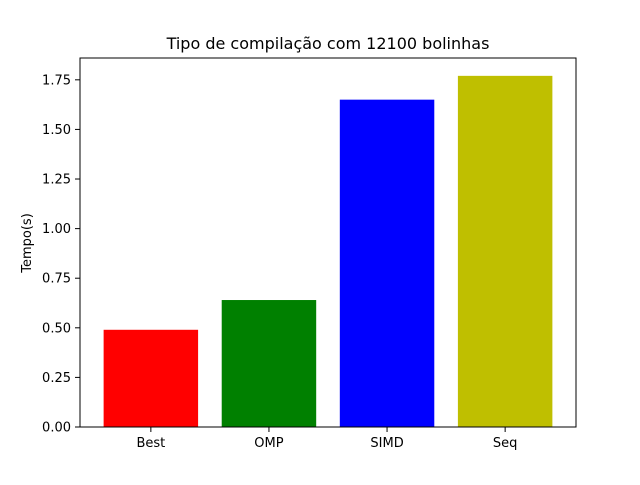 The image size is (640, 485). What do you see at coordinates (56, 80) in the screenshot?
I see `y-tick-label: 1.75` at bounding box center [56, 80].